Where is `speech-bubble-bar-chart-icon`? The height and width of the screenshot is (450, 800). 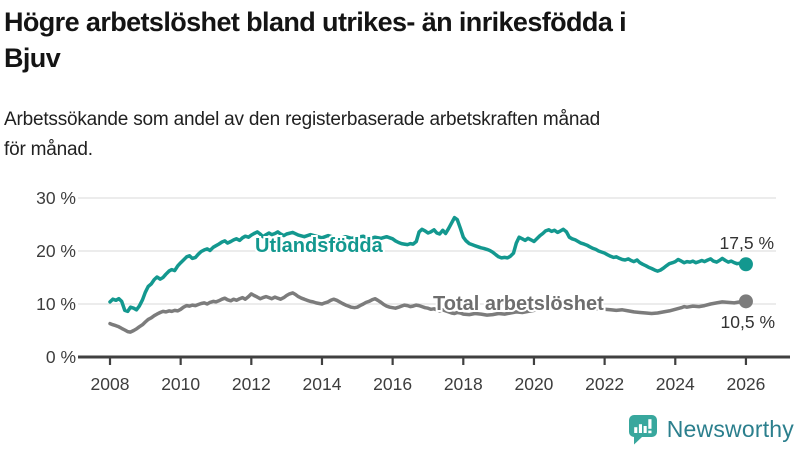 speech-bubble-bar-chart-icon is located at coordinates (642, 430).